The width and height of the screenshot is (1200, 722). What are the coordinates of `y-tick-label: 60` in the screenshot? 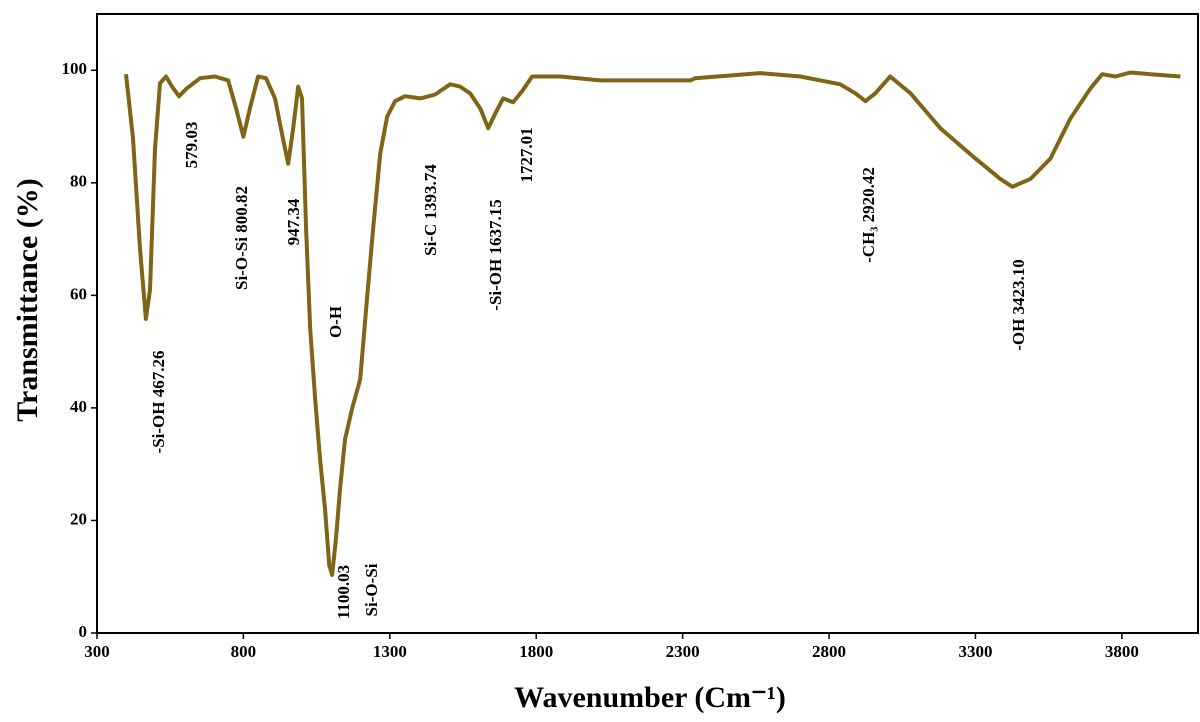 It's located at (78, 293).